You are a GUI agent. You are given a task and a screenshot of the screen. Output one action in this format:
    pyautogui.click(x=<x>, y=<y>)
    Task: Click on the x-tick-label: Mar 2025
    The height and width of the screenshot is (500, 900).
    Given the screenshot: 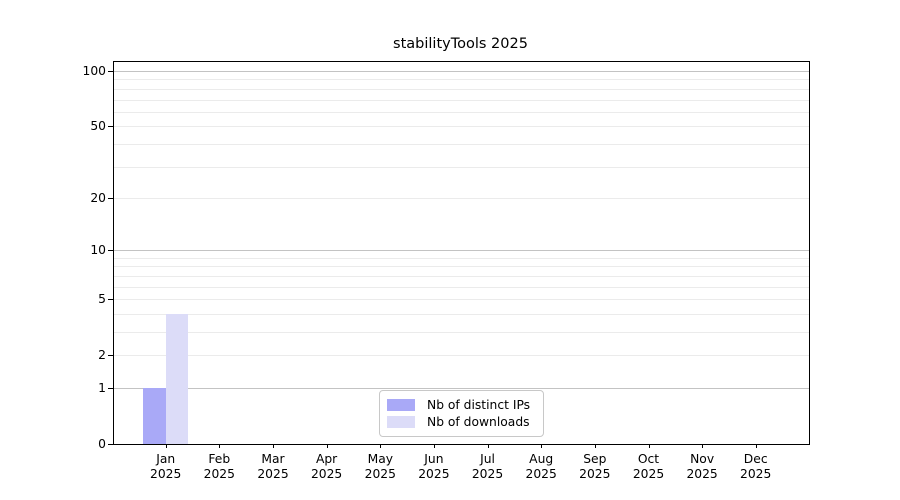 What is the action you would take?
    pyautogui.click(x=273, y=466)
    